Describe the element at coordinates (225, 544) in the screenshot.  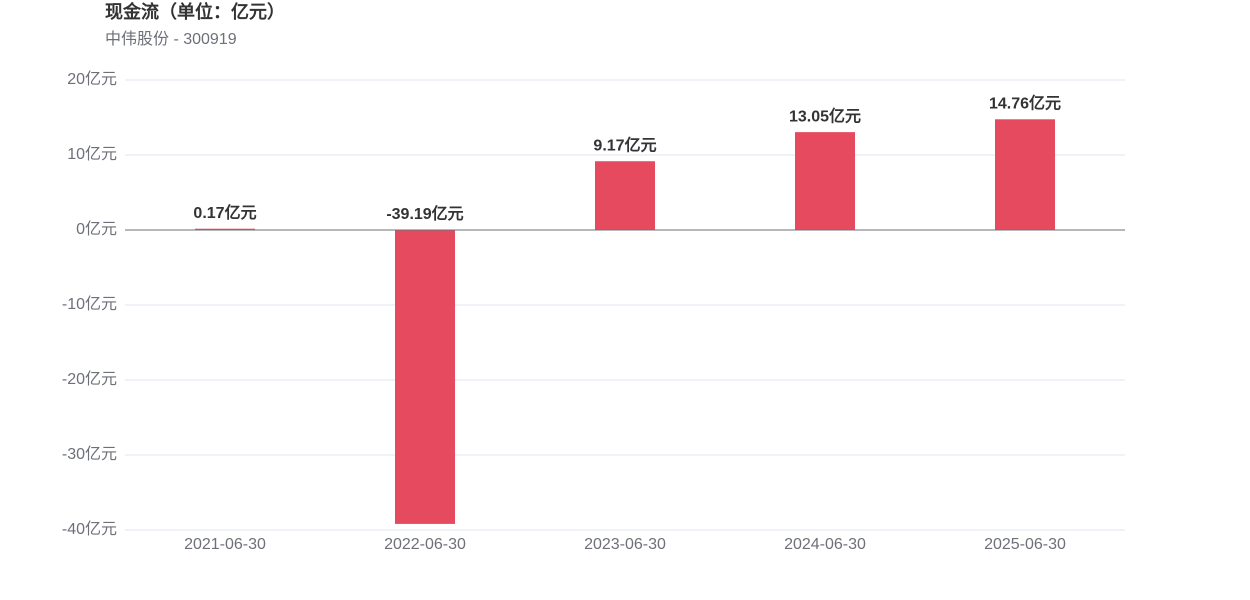
I see `x-tick-label: 2021-06-30` at that location.